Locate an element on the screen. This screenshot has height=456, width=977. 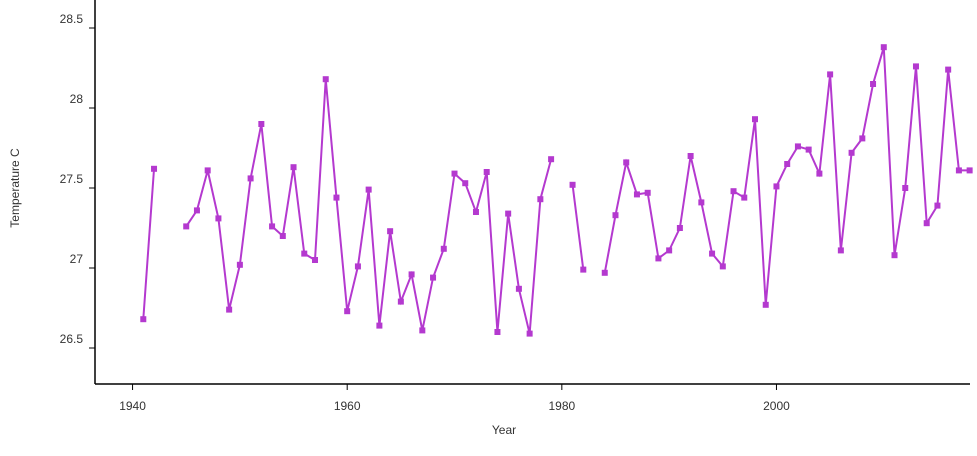
y-tick-label: 28 is located at coordinates (77, 99).